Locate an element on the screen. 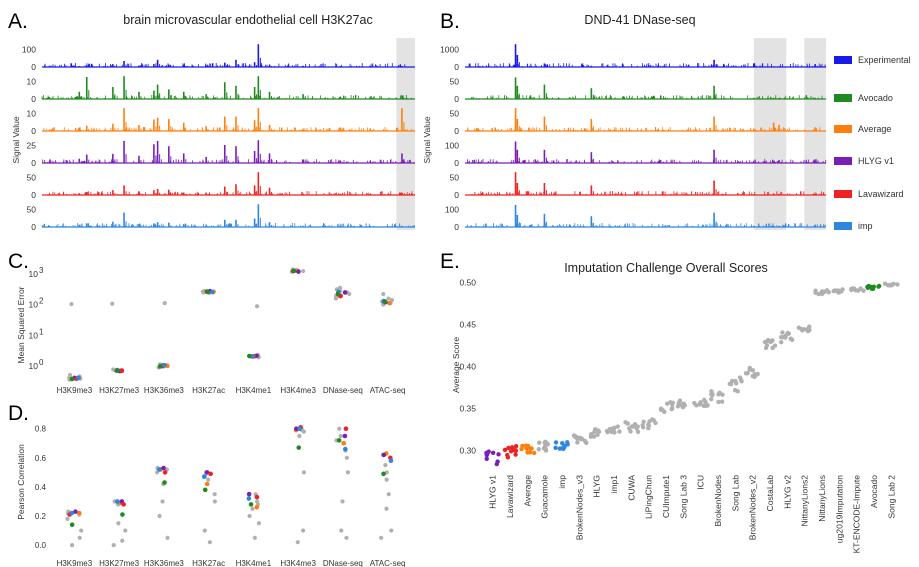 This screenshot has width=919, height=567. x-tick-label: Song Lab 3 is located at coordinates (683, 497).